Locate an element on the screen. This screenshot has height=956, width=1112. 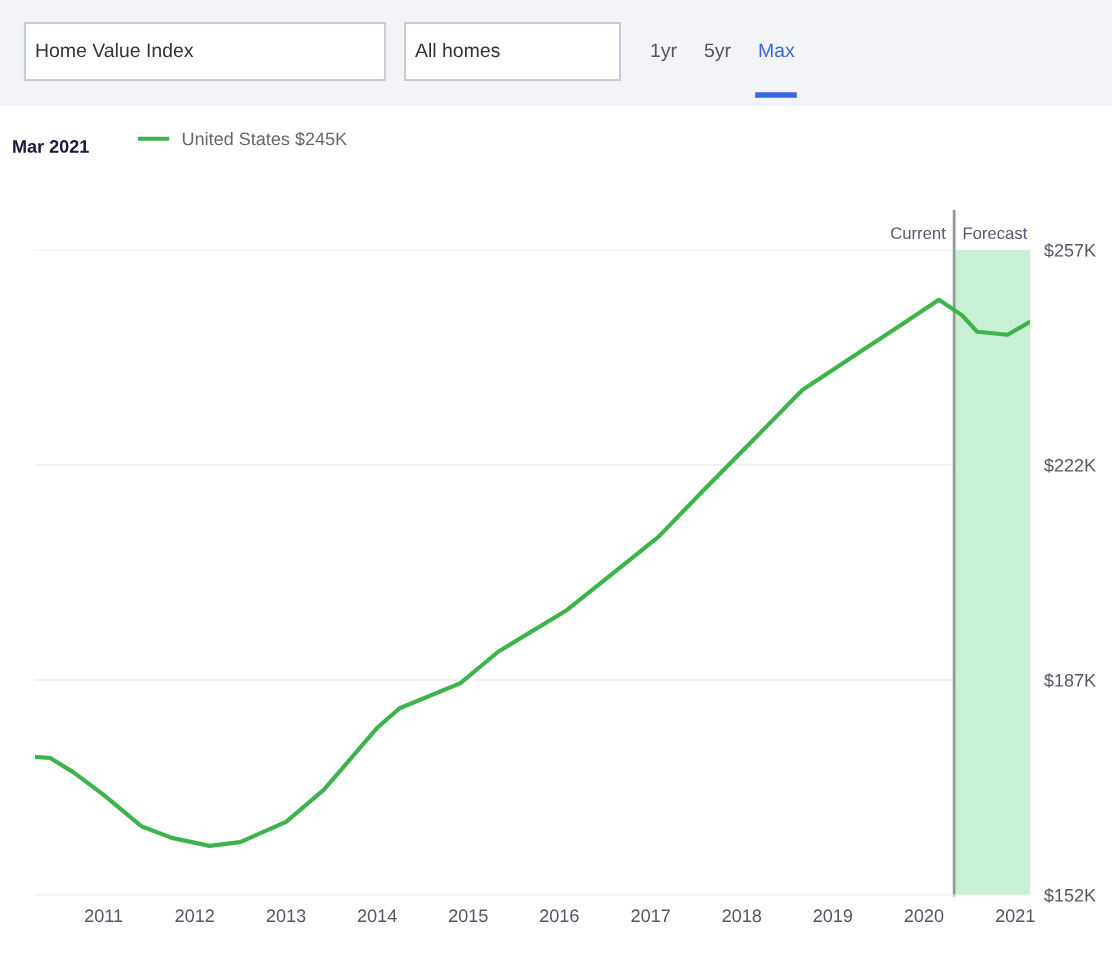
x-tick-label: 2017 is located at coordinates (650, 916).